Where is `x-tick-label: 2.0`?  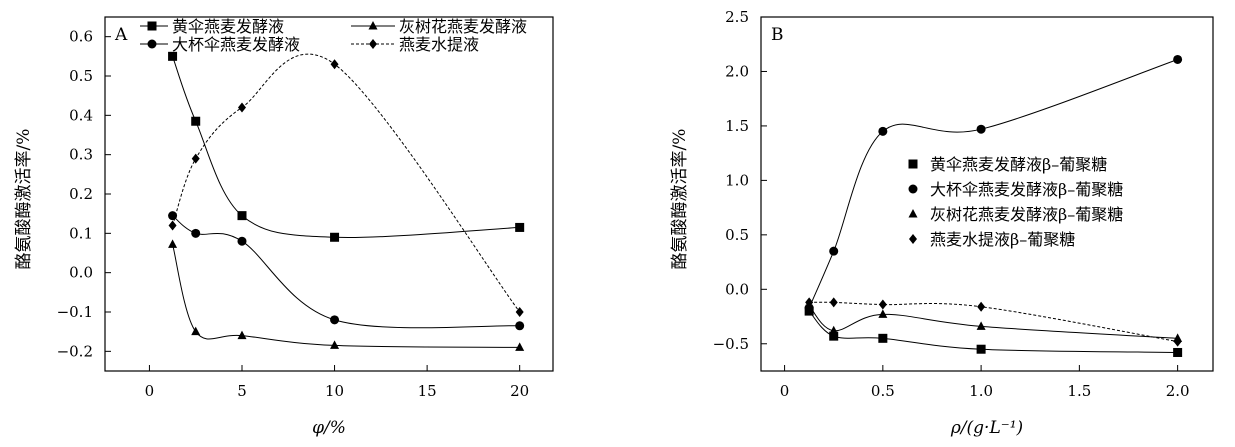 x-tick-label: 2.0 is located at coordinates (1178, 391).